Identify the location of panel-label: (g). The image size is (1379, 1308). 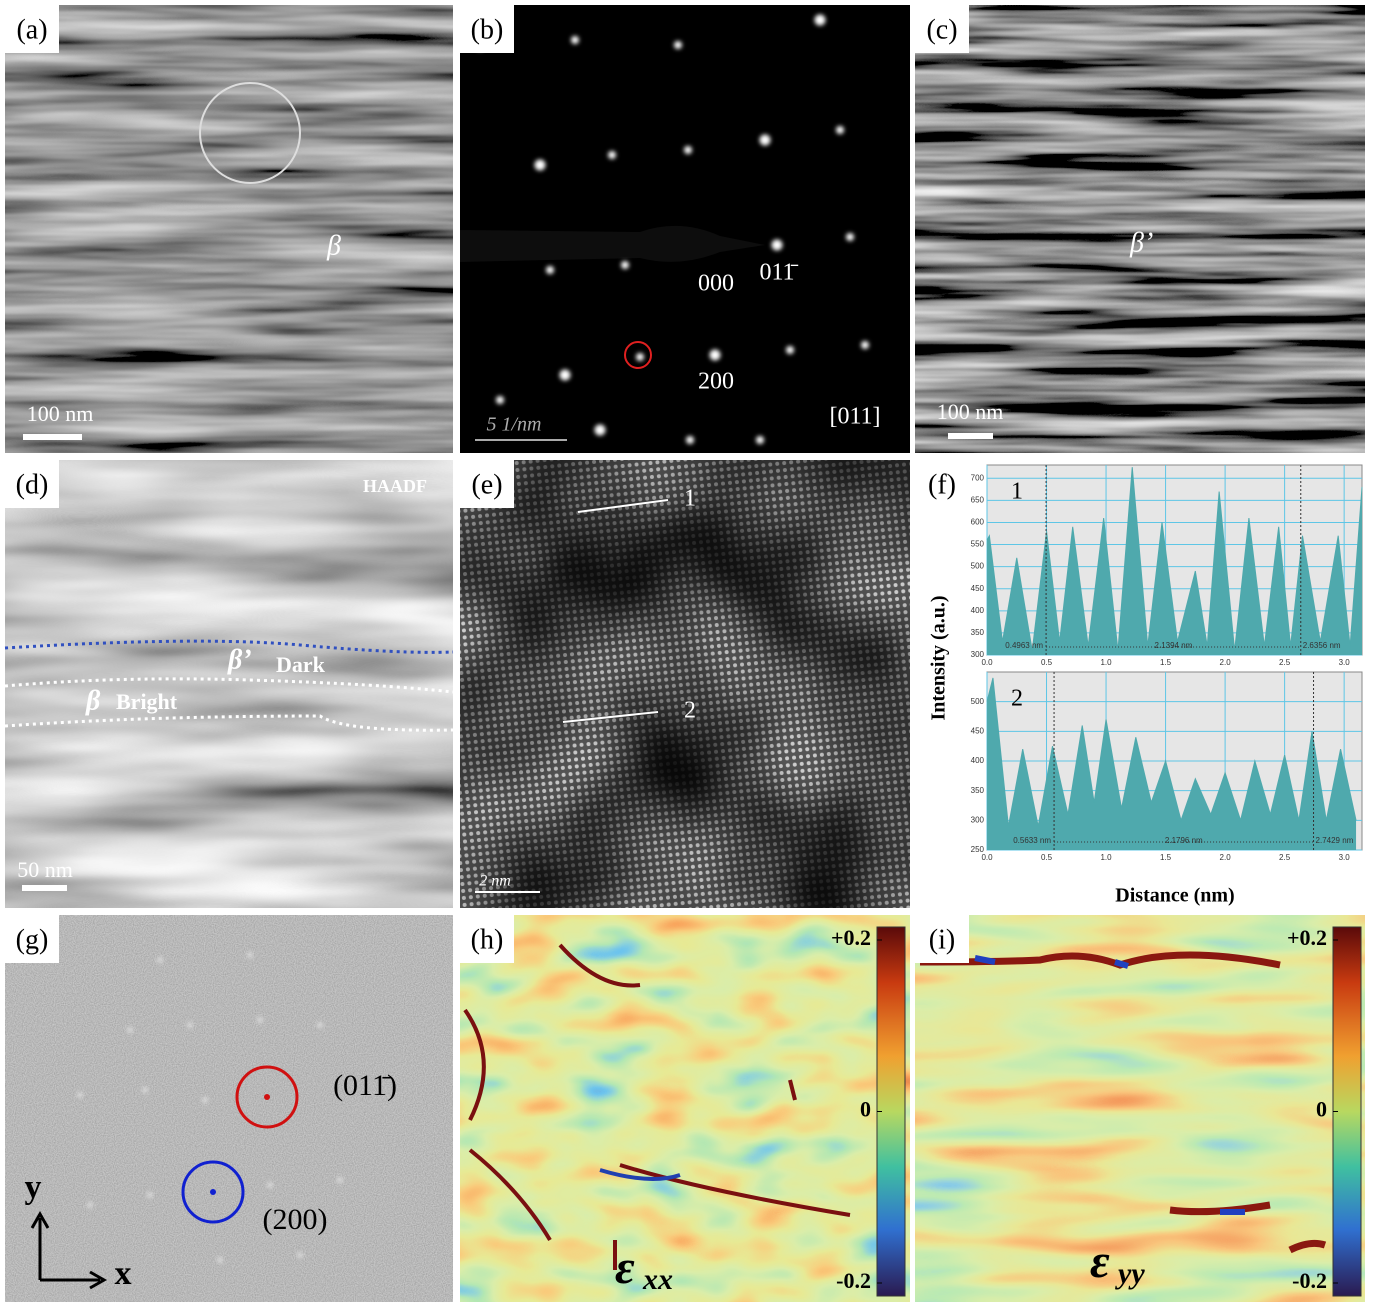
(32, 939).